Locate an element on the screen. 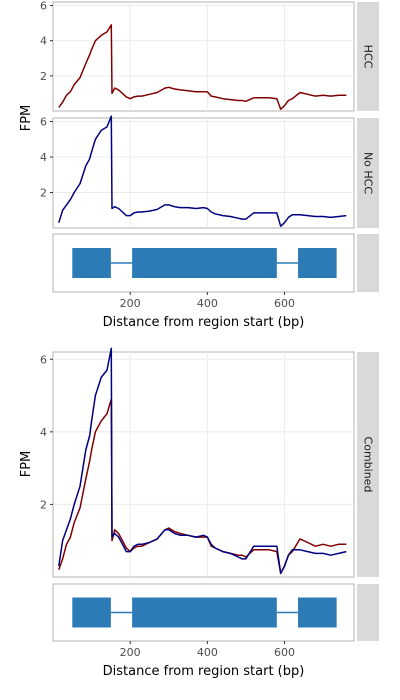 The height and width of the screenshot is (700, 400). series-line-nohcc is located at coordinates (202, 171).